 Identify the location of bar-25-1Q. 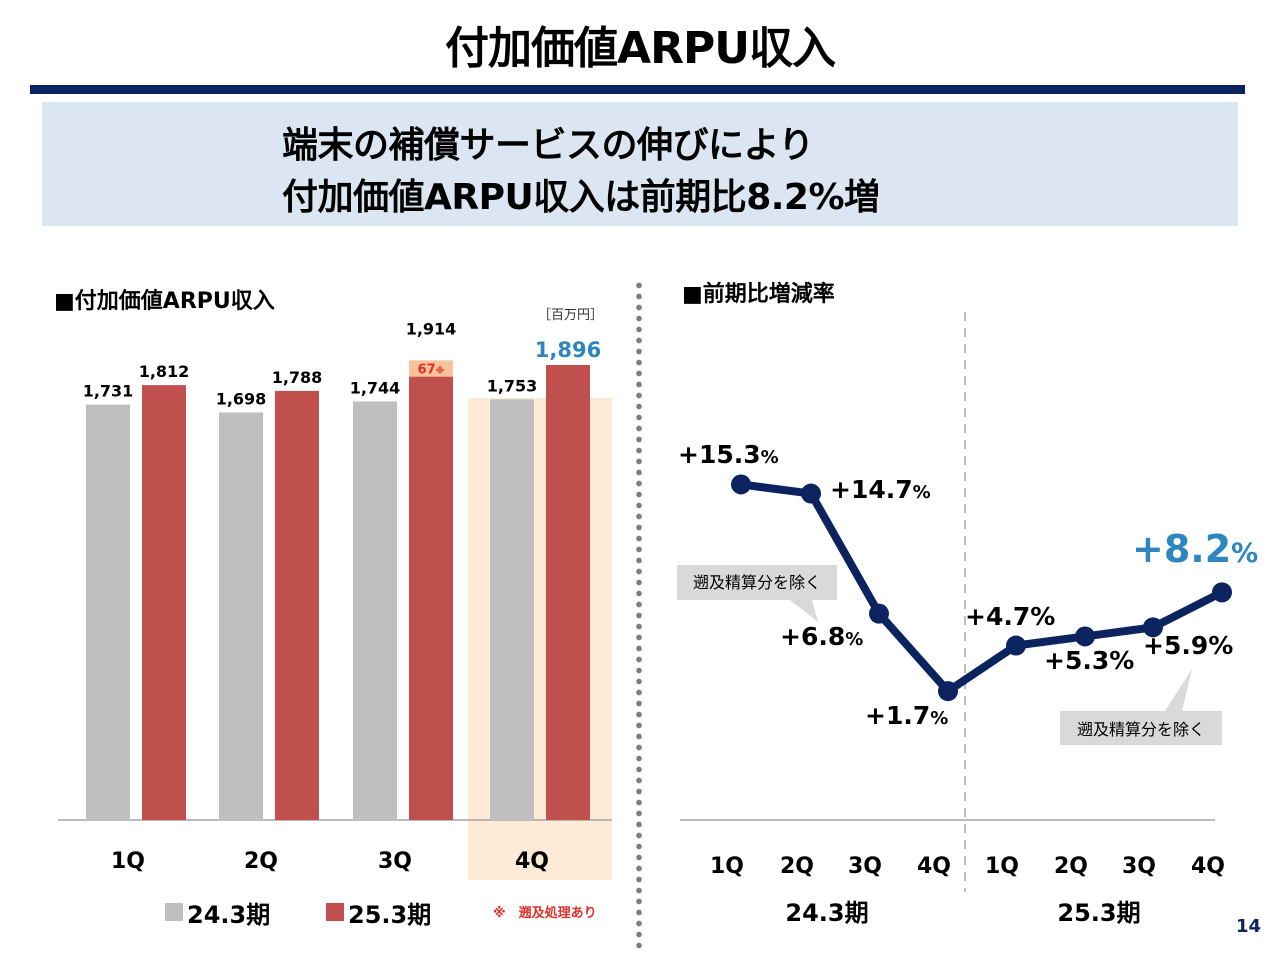
(164, 602).